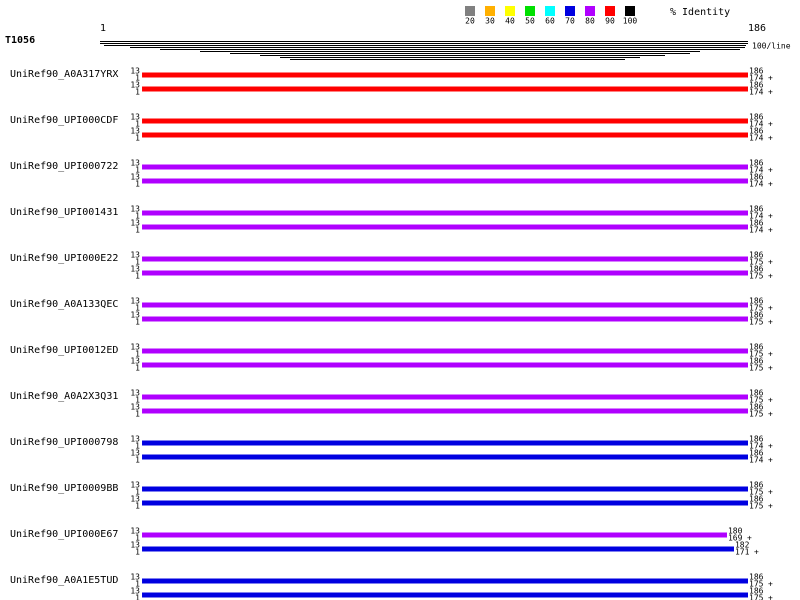 The image size is (800, 600). What do you see at coordinates (20, 40) in the screenshot?
I see `query-name: T1056` at bounding box center [20, 40].